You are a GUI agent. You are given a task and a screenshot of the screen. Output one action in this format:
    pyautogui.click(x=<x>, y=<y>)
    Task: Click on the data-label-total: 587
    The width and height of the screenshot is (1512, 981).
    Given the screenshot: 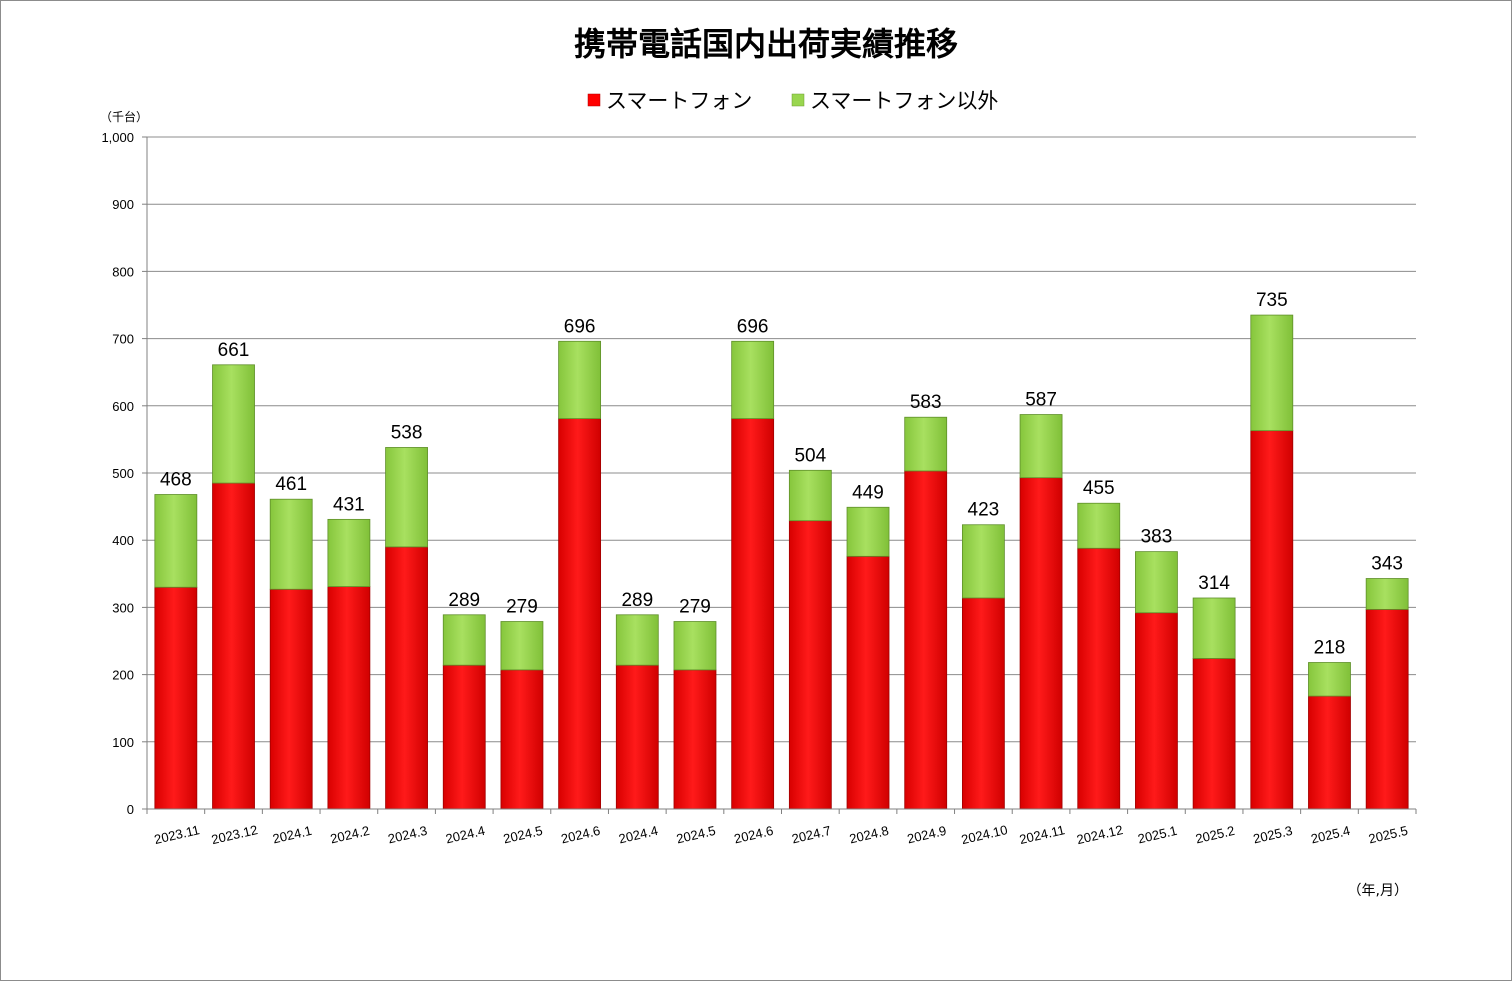 What is the action you would take?
    pyautogui.click(x=1041, y=400)
    